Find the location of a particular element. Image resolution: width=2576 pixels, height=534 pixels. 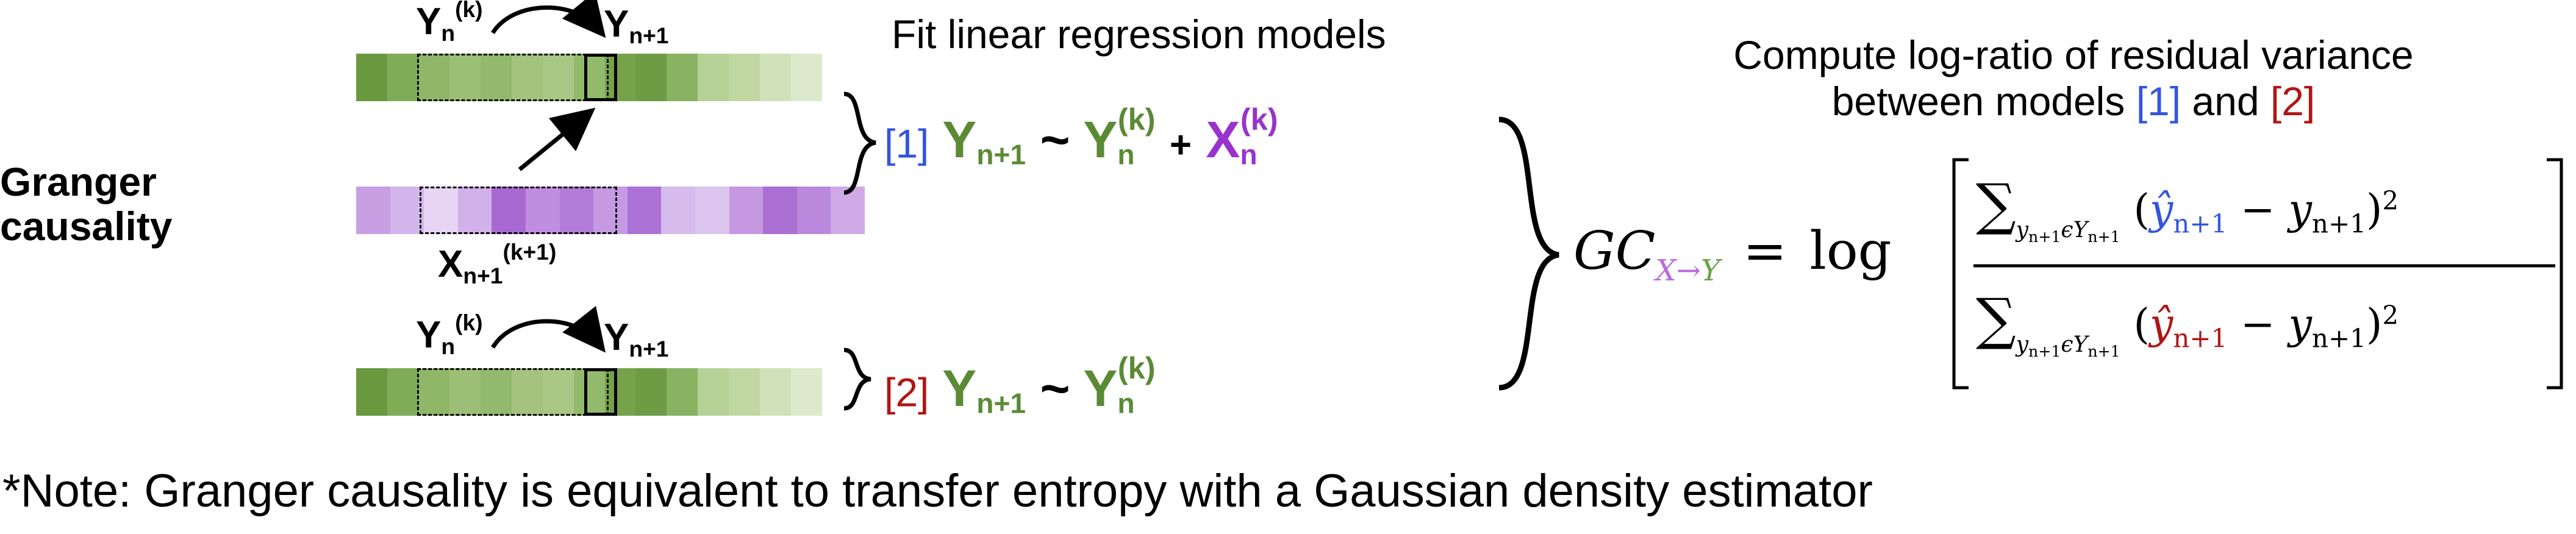

den-sum-sub-idx: n+1 is located at coordinates (2044, 351).